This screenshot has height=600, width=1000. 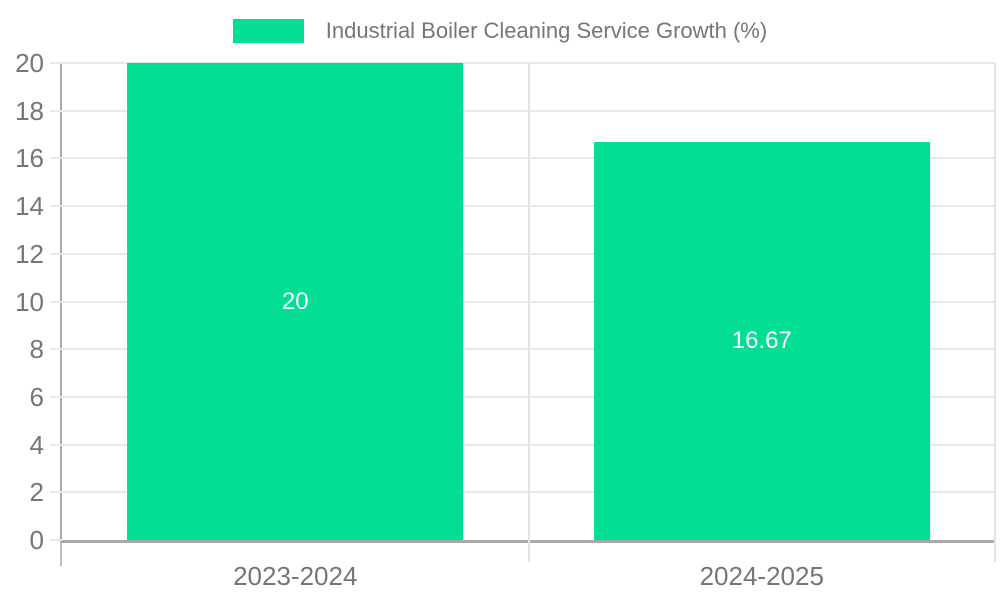 What do you see at coordinates (29, 301) in the screenshot?
I see `y-tick-label: 10` at bounding box center [29, 301].